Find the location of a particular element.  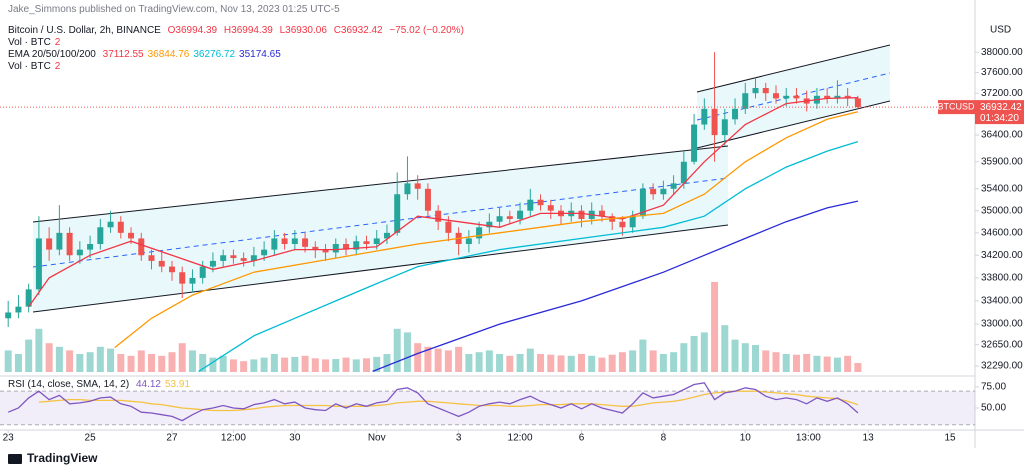

ema-value: 35174.65 is located at coordinates (260, 54).